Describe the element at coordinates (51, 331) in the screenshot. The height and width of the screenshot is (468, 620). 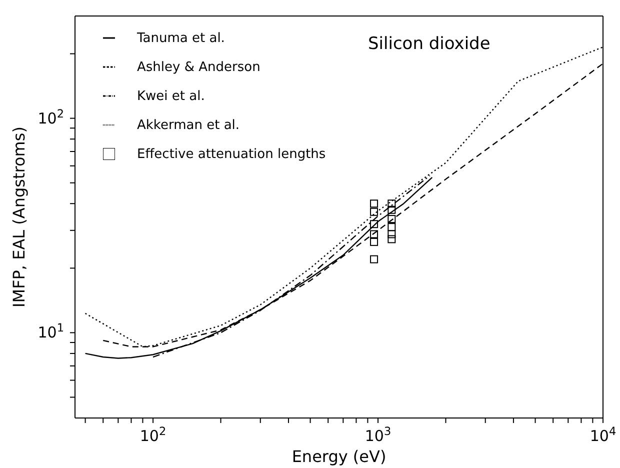
I see `y-tick-label: 10$^{1}$` at that location.